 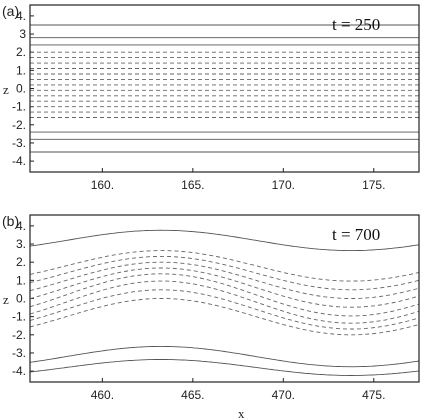 I want to click on panel-a-ylabel: z, so click(x=6, y=89).